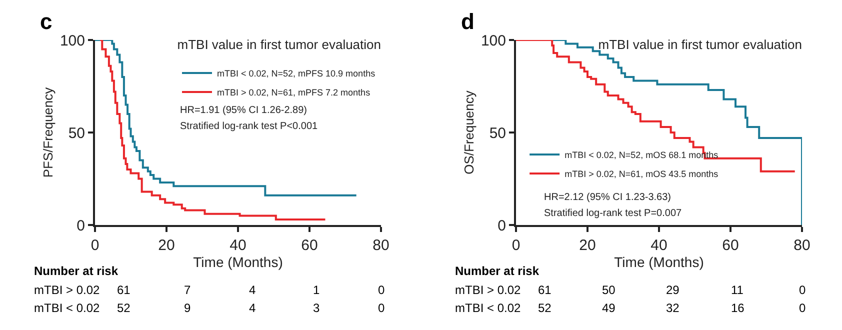 This screenshot has width=842, height=330. What do you see at coordinates (249, 126) in the screenshot?
I see `annotation: Stratified log-rank test P<0.001` at bounding box center [249, 126].